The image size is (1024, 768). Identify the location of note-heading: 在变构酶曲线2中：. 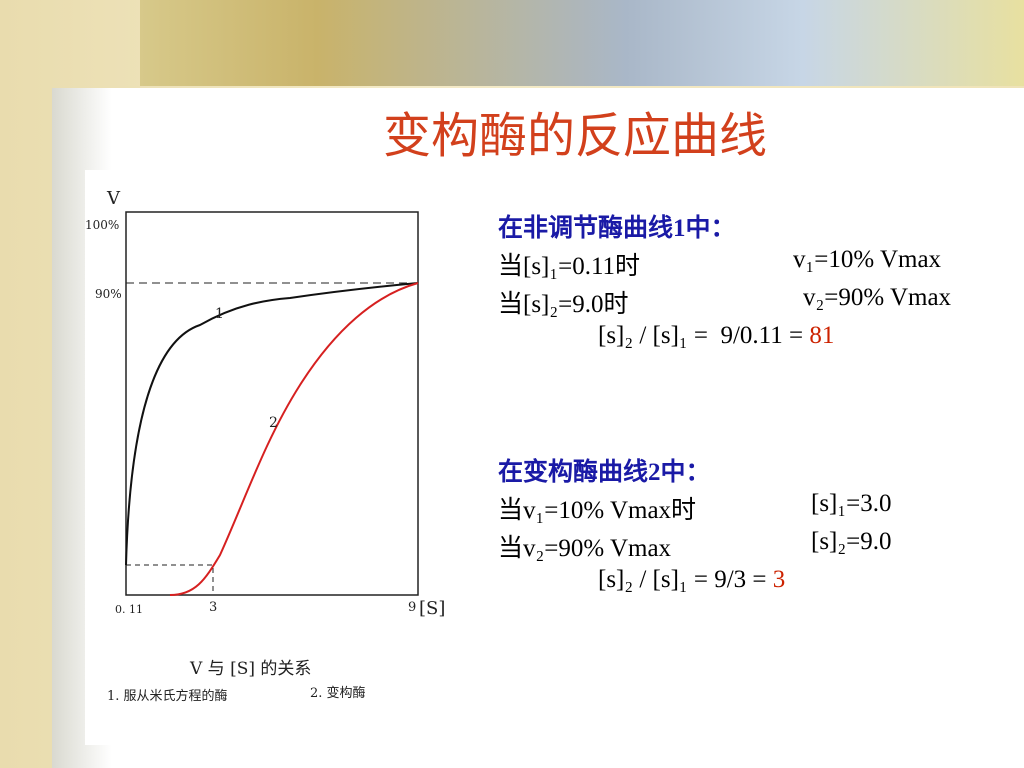
(604, 472).